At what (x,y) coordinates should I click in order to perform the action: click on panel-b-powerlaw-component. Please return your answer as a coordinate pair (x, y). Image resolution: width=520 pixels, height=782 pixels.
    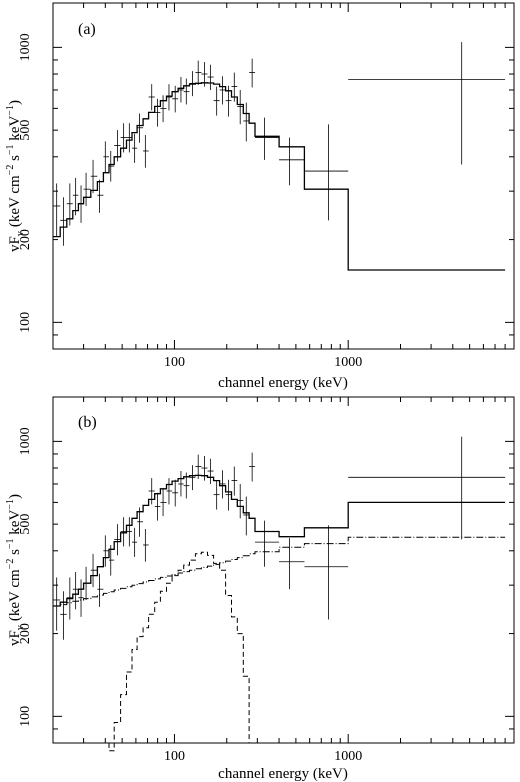
    Looking at the image, I should click on (279, 571).